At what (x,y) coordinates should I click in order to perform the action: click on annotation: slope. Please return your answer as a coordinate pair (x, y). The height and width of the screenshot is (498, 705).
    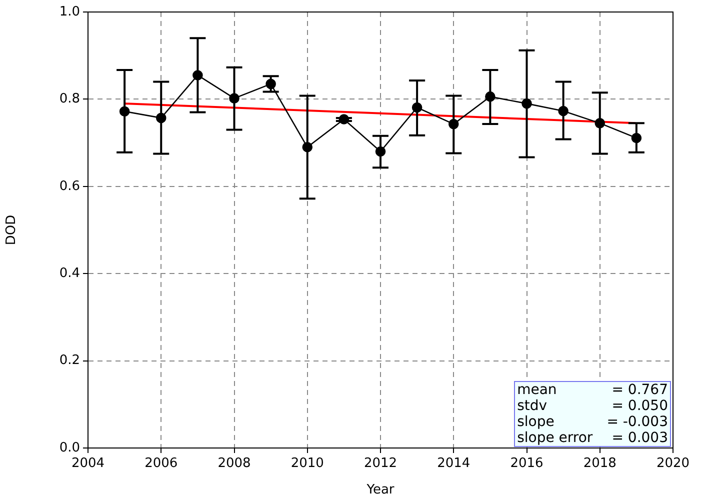
    Looking at the image, I should click on (536, 422).